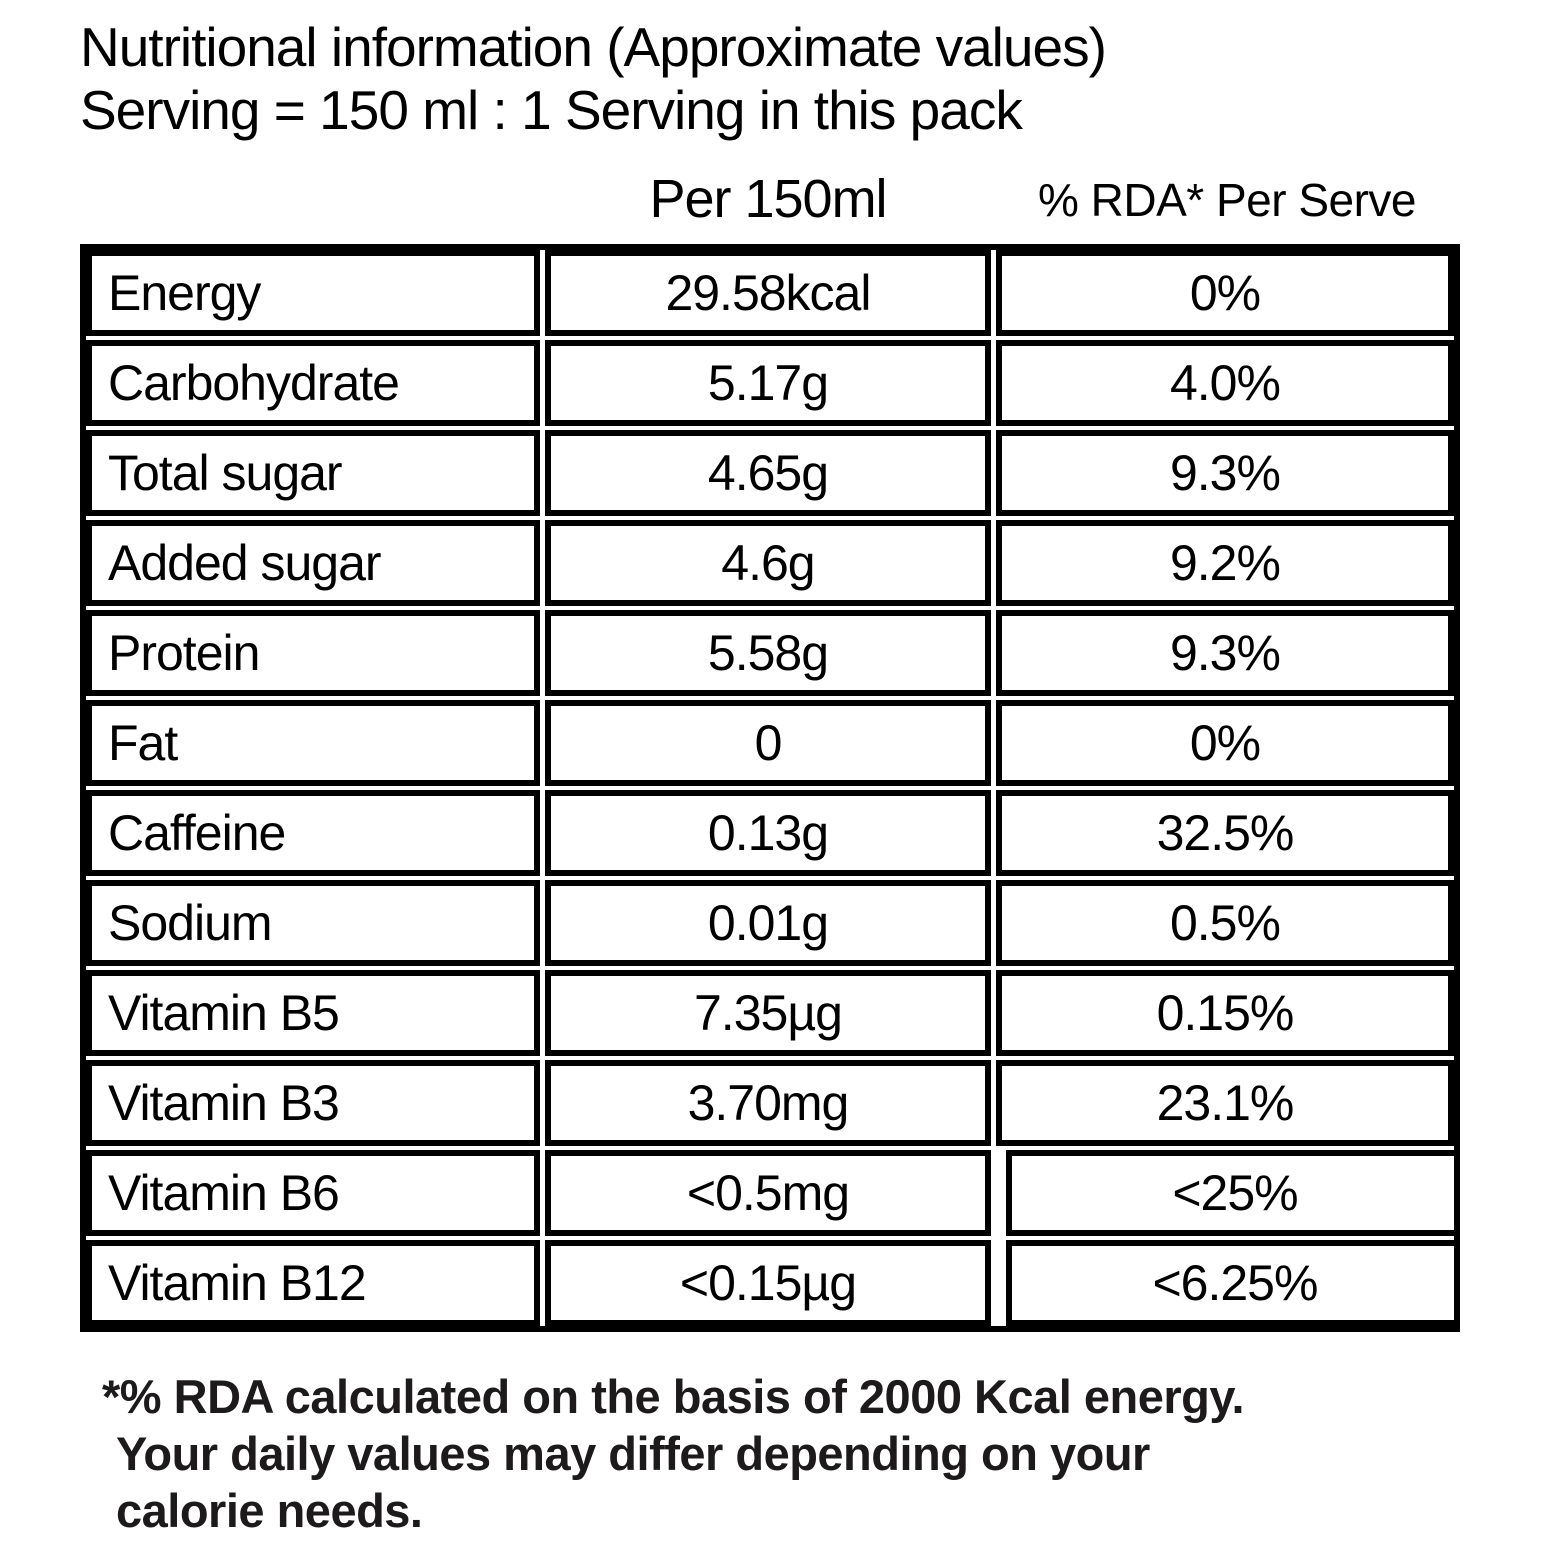 This screenshot has height=1563, width=1563. Describe the element at coordinates (1224, 563) in the screenshot. I see `rda-value: 9.2%` at that location.